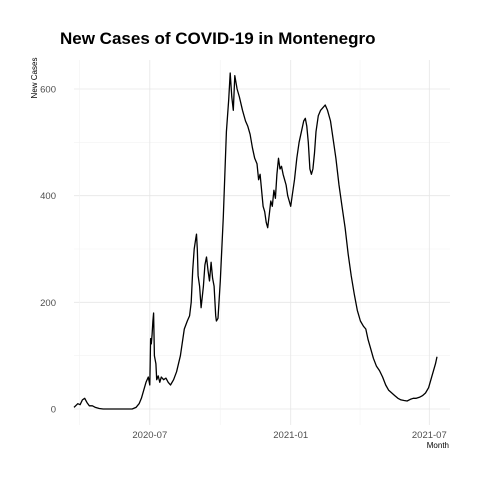 Image resolution: width=480 pixels, height=480 pixels. What do you see at coordinates (149, 435) in the screenshot?
I see `x-tick-label: 2020-07` at bounding box center [149, 435].